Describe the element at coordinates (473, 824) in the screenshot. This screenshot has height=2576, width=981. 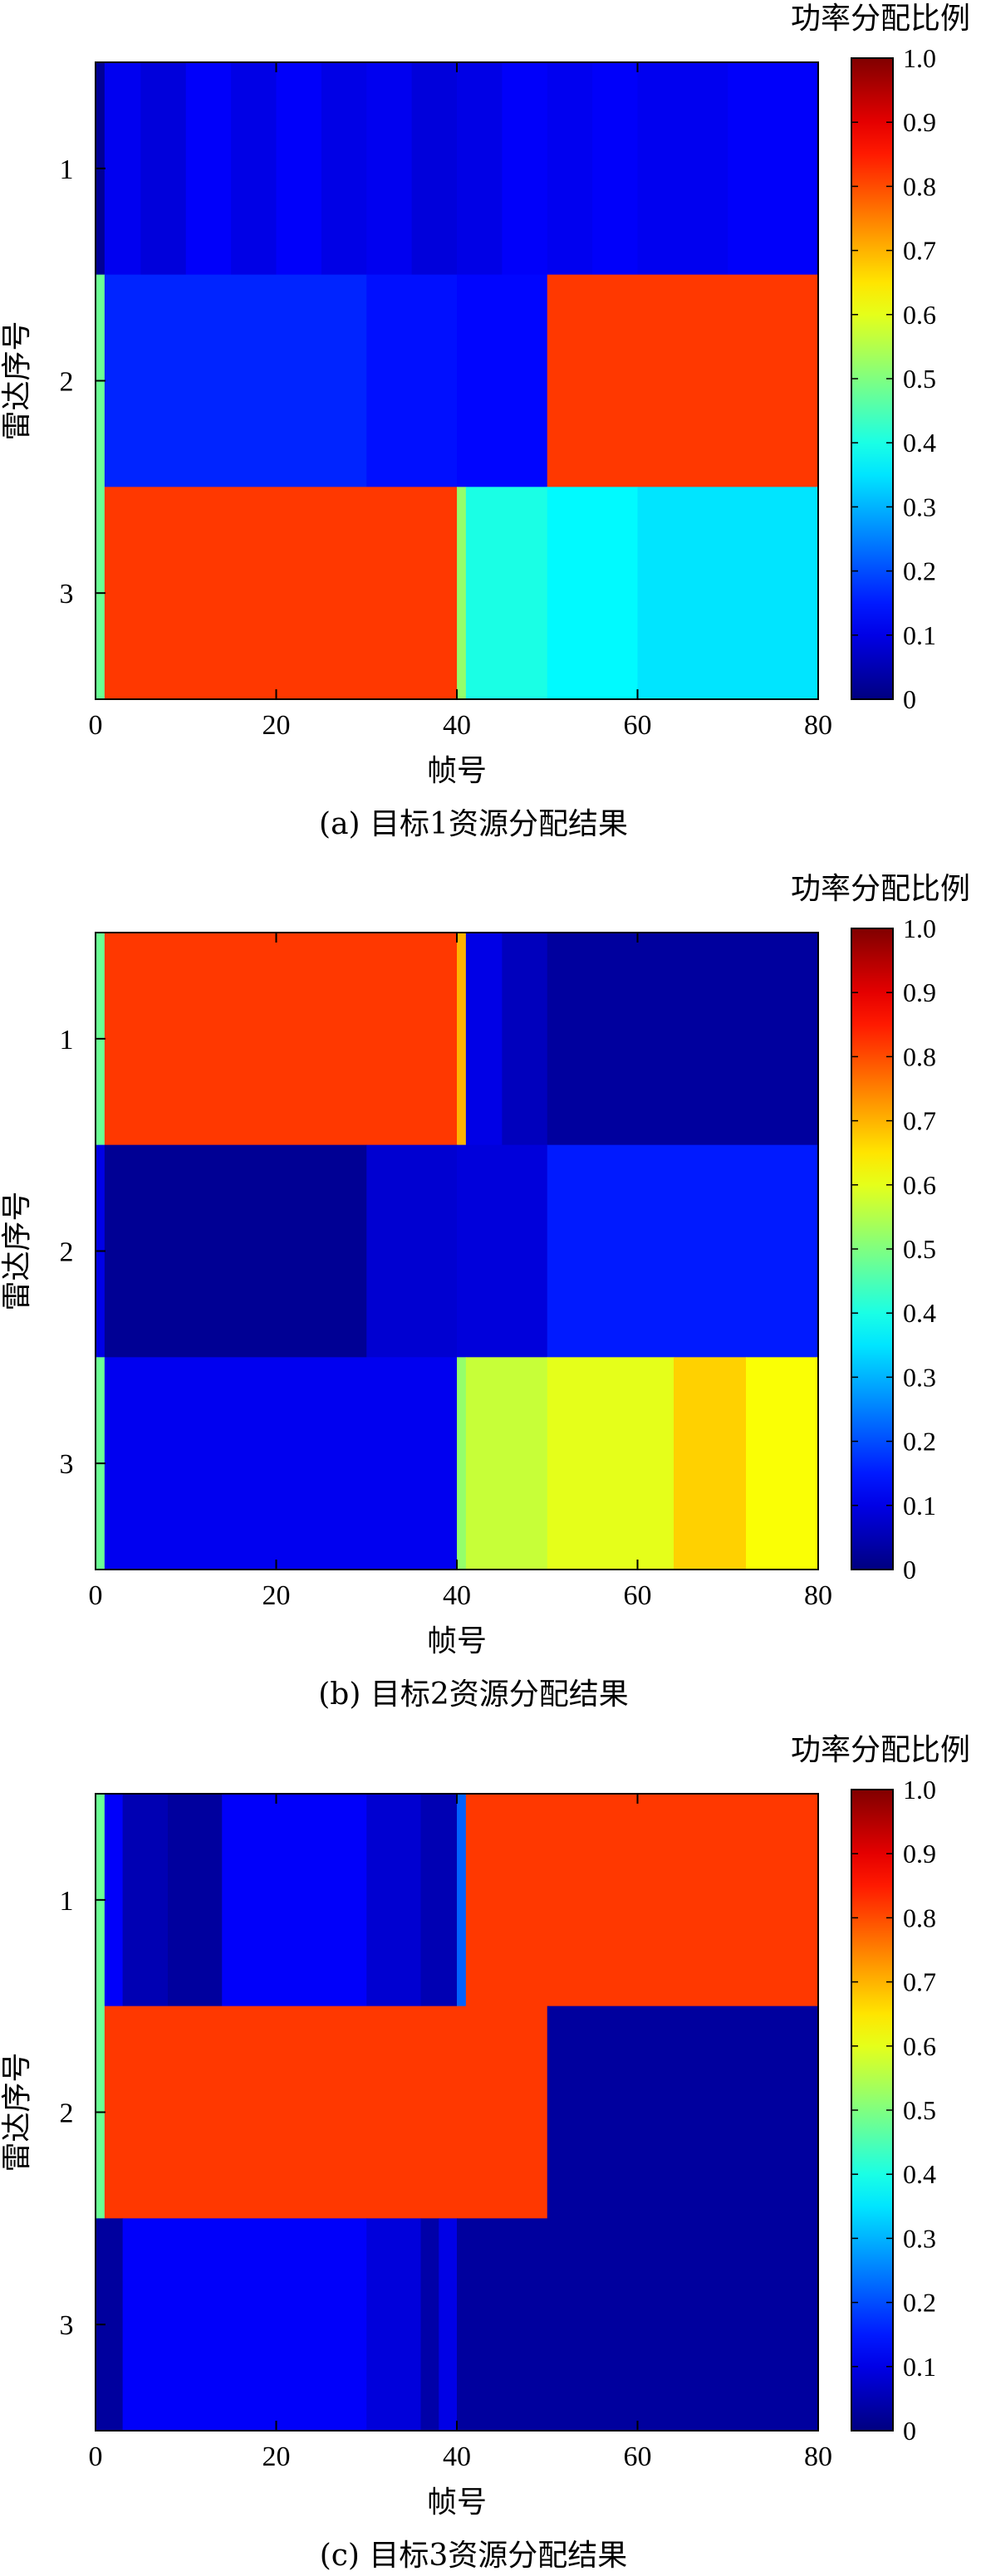
I see `figure-caption: (a) 目标1资源分配结果` at that location.